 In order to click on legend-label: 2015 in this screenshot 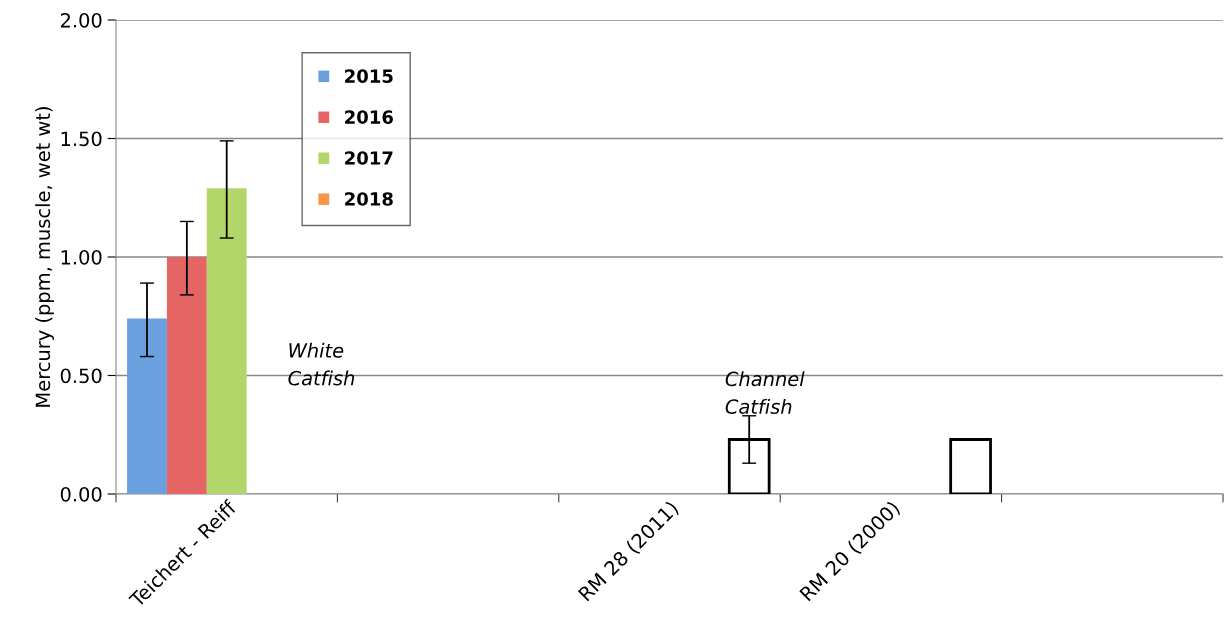, I will do `click(369, 76)`.